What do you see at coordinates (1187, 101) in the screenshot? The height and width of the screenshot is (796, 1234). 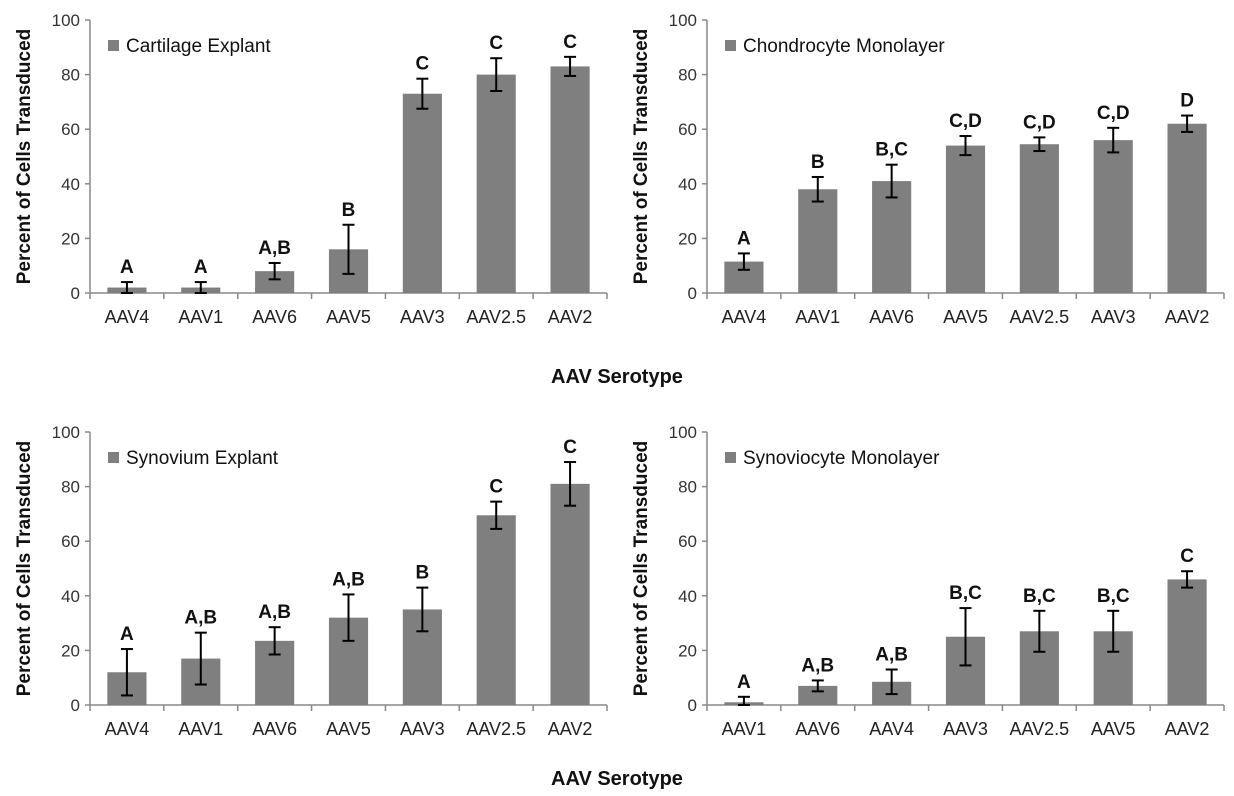 I see `significance-label: D` at bounding box center [1187, 101].